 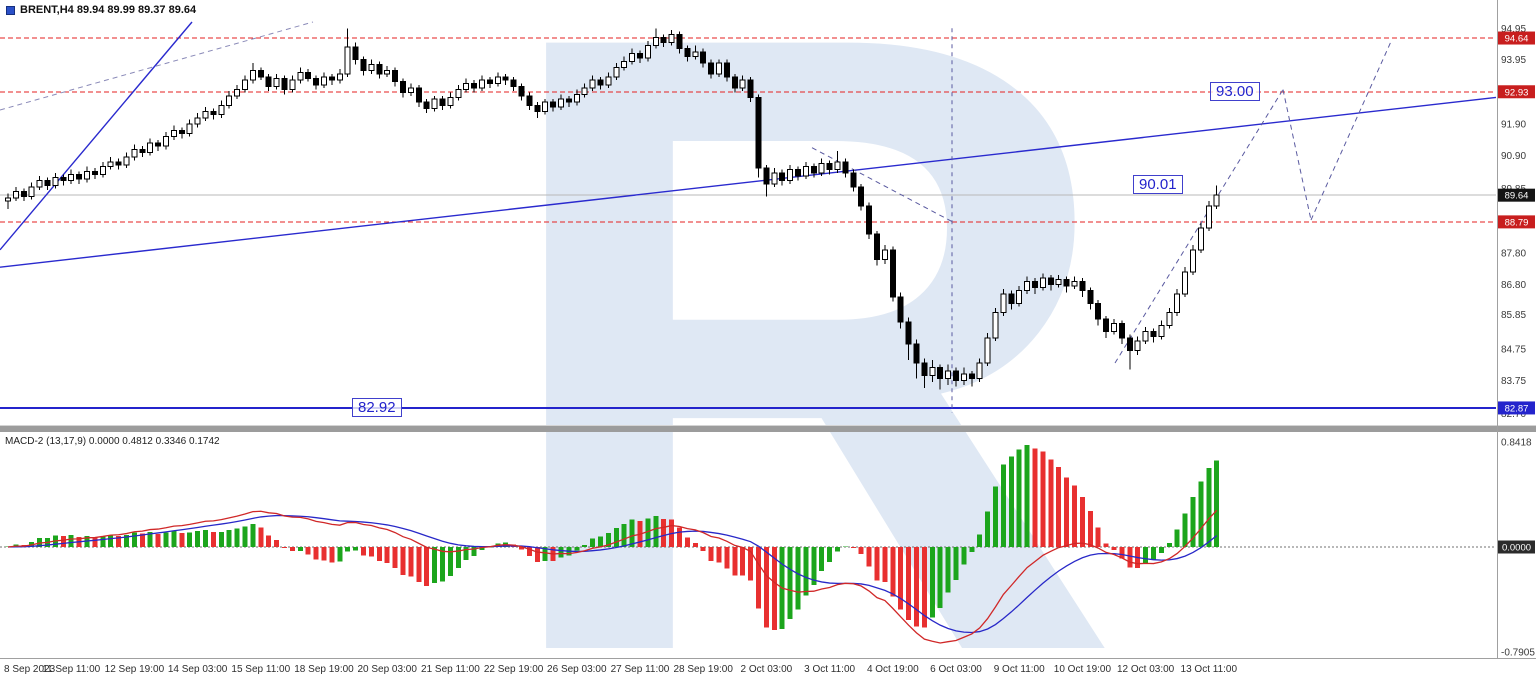 What do you see at coordinates (1235, 91) in the screenshot?
I see `price-target-label-93: 93.00` at bounding box center [1235, 91].